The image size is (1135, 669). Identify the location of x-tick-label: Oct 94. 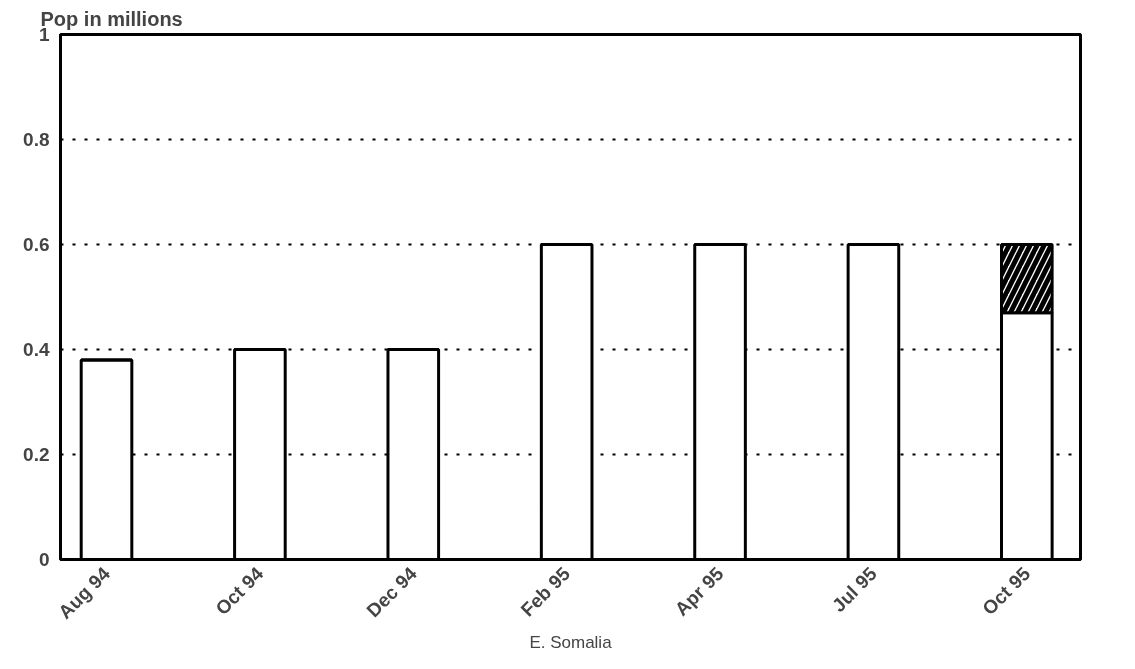
(239, 590).